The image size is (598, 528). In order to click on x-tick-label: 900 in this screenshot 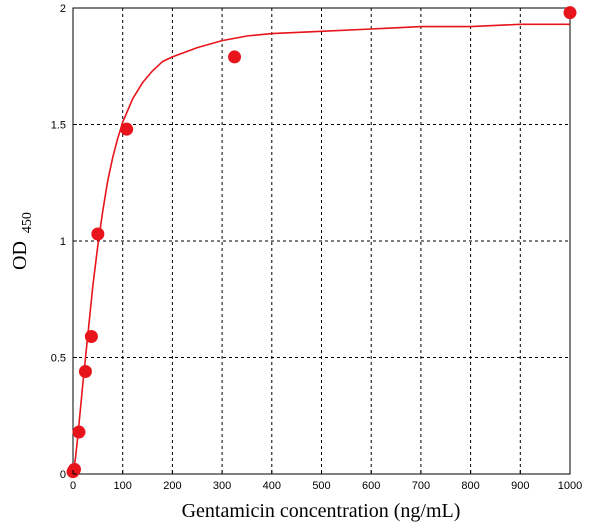, I will do `click(520, 486)`.